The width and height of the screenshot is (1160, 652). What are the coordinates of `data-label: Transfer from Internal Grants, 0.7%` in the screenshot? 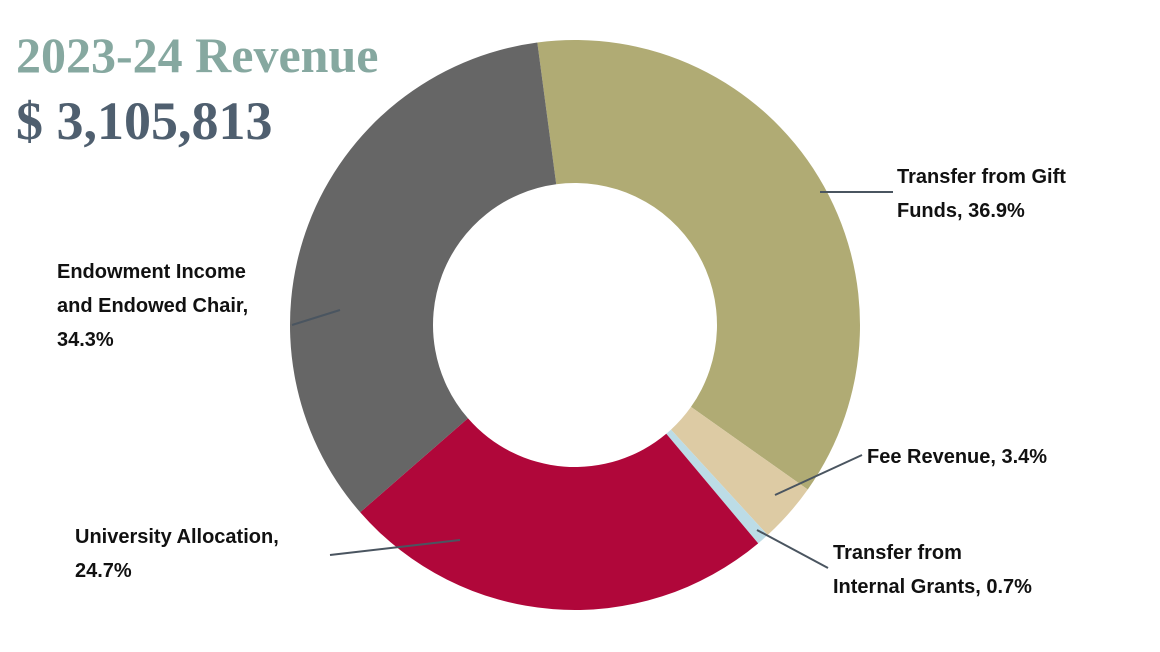 It's located at (932, 570).